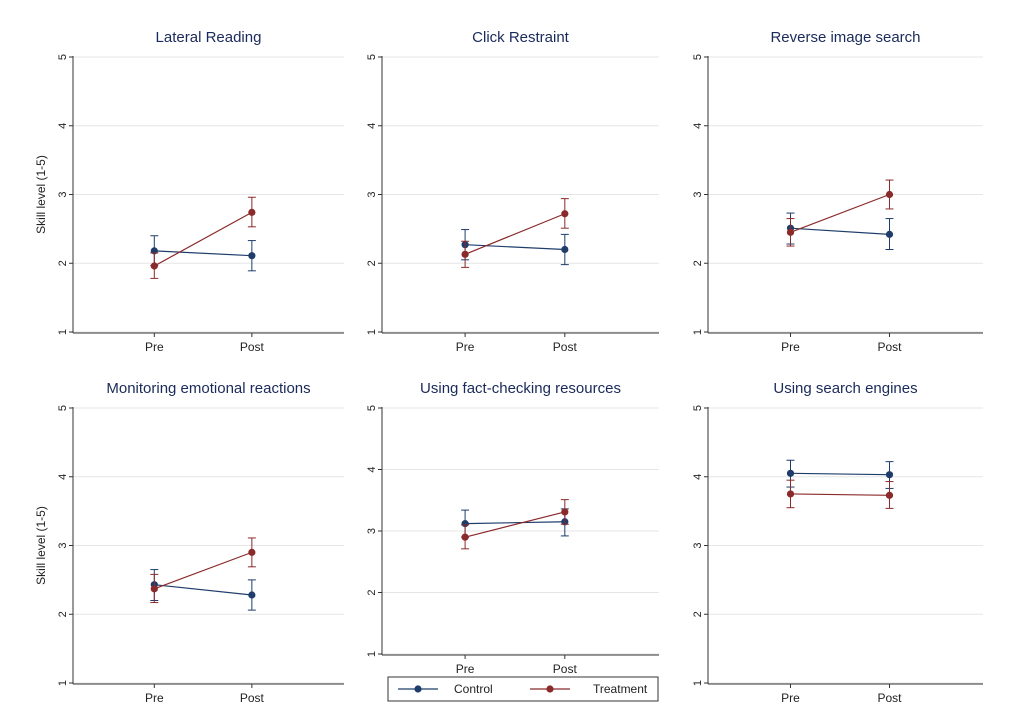 The image size is (1024, 715). What do you see at coordinates (523, 689) in the screenshot?
I see `legend: Control Treatment` at bounding box center [523, 689].